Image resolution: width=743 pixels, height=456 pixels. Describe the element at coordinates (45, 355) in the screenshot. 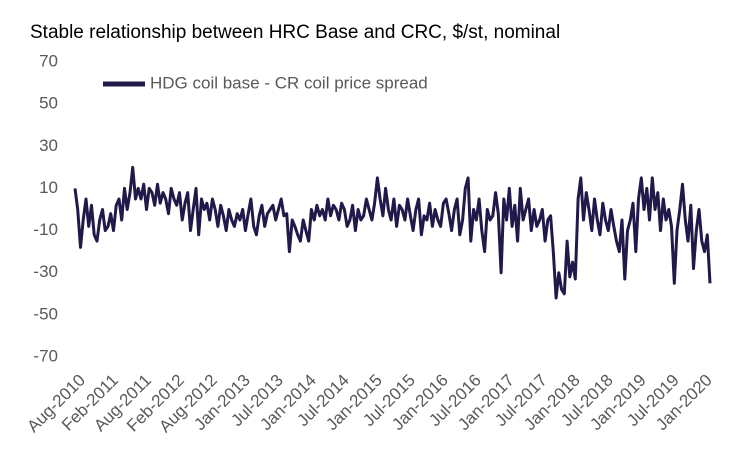

I see `y-tick-label: -70` at that location.